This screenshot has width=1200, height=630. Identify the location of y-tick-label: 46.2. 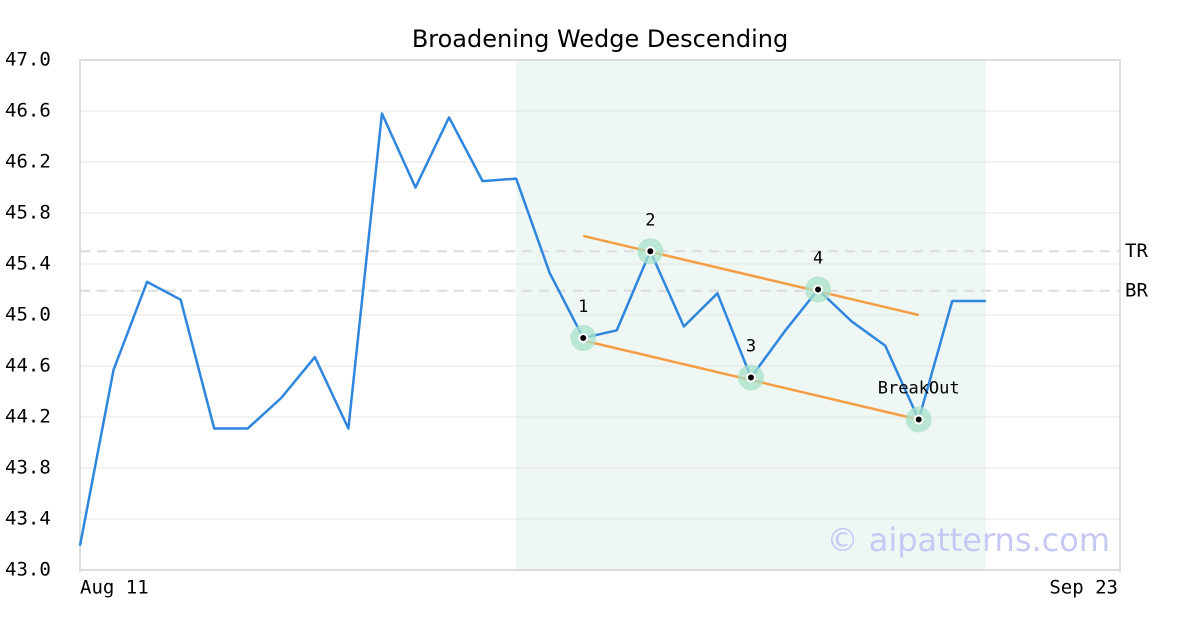
(28, 162).